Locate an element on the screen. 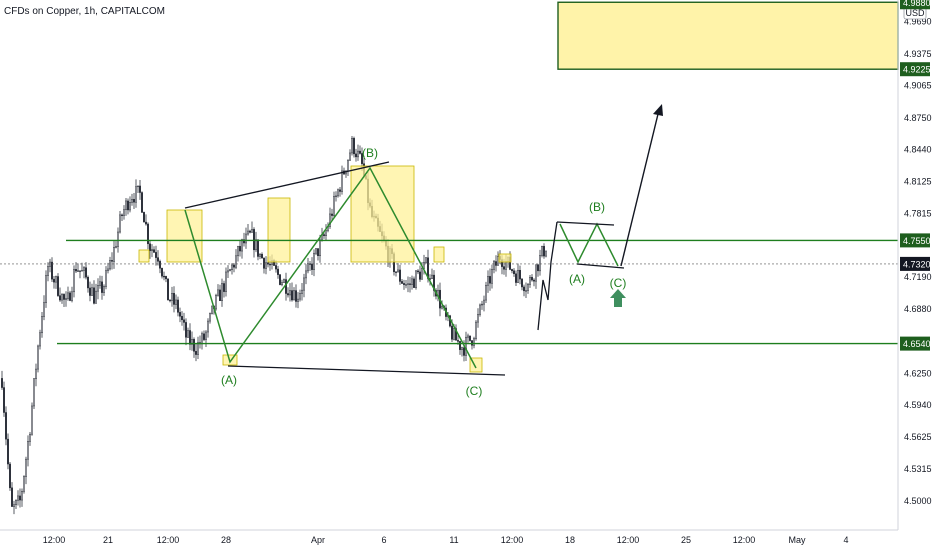  resistance-badge-text: 4.7550 is located at coordinates (917, 241).